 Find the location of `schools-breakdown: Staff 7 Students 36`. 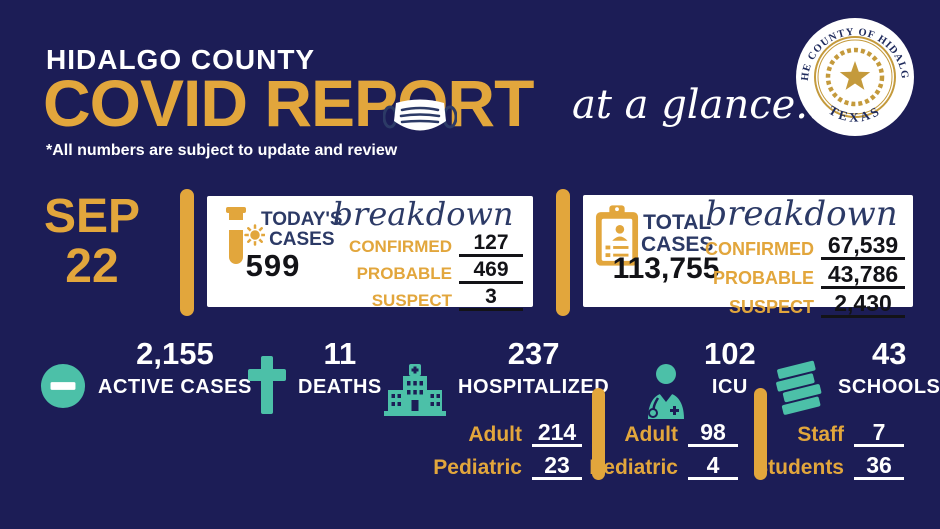

schools-breakdown: Staff 7 Students 36 is located at coordinates (829, 453).